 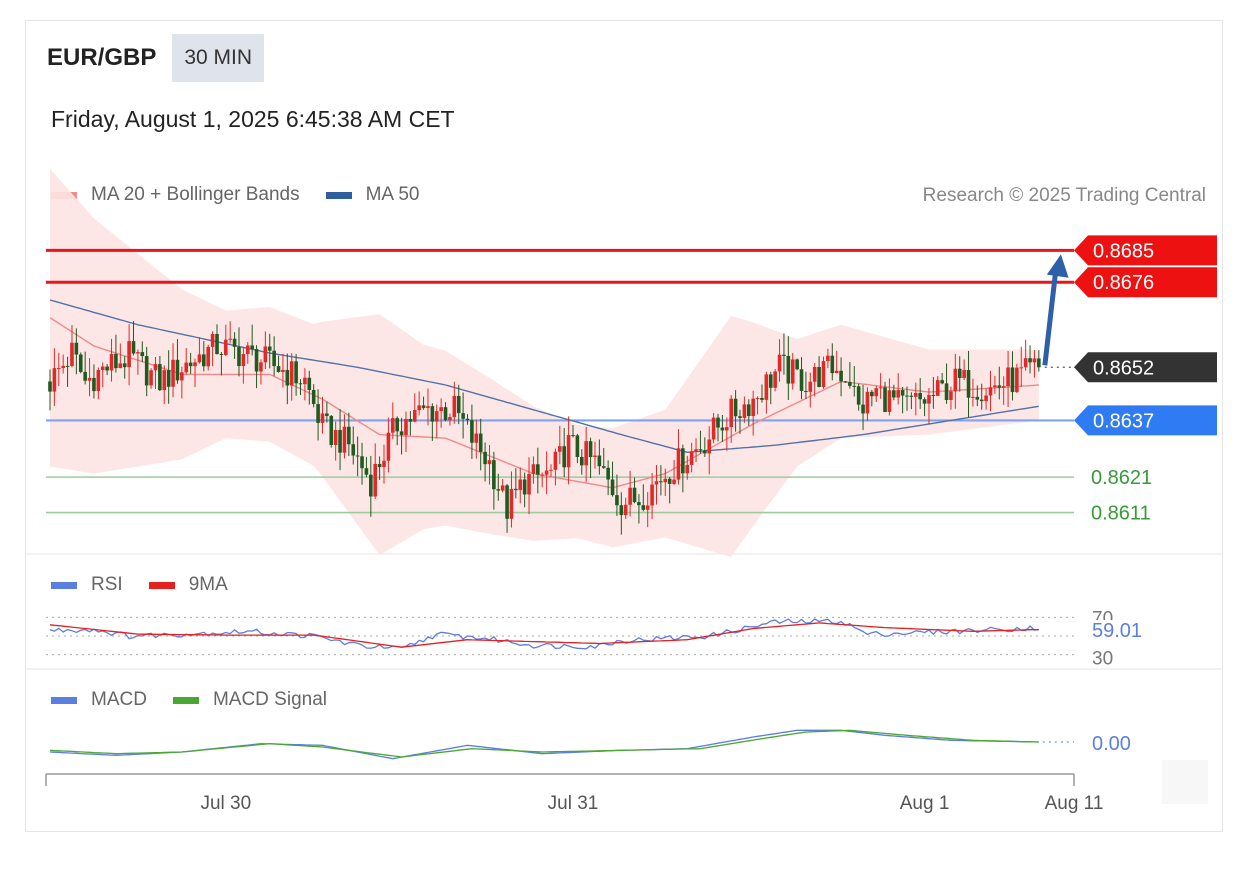 I want to click on pivot-label: 0.8637, so click(x=1145, y=420).